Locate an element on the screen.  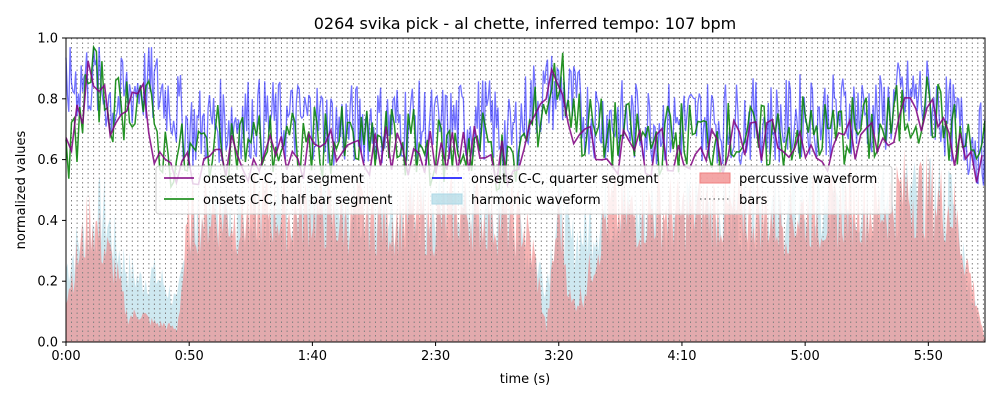
legend-label: onsets C-C, half bar segment is located at coordinates (297, 200).